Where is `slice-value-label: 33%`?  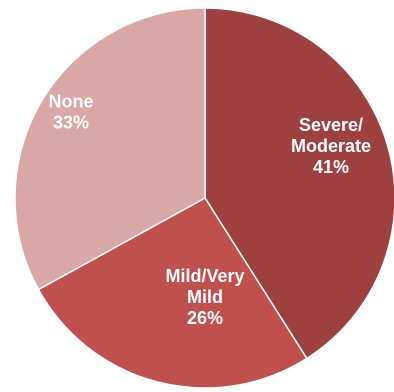 slice-value-label: 33% is located at coordinates (71, 122).